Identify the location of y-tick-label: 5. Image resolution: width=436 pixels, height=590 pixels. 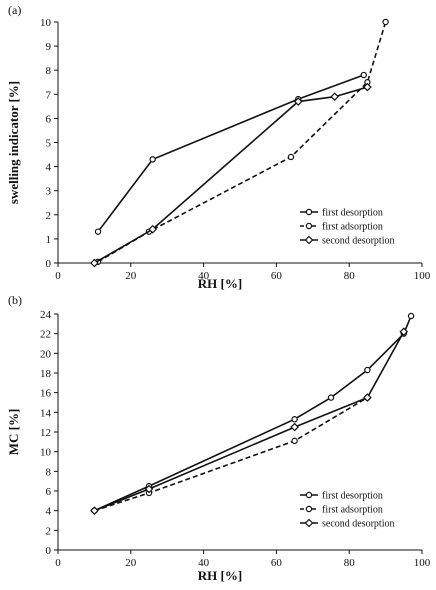
(49, 144).